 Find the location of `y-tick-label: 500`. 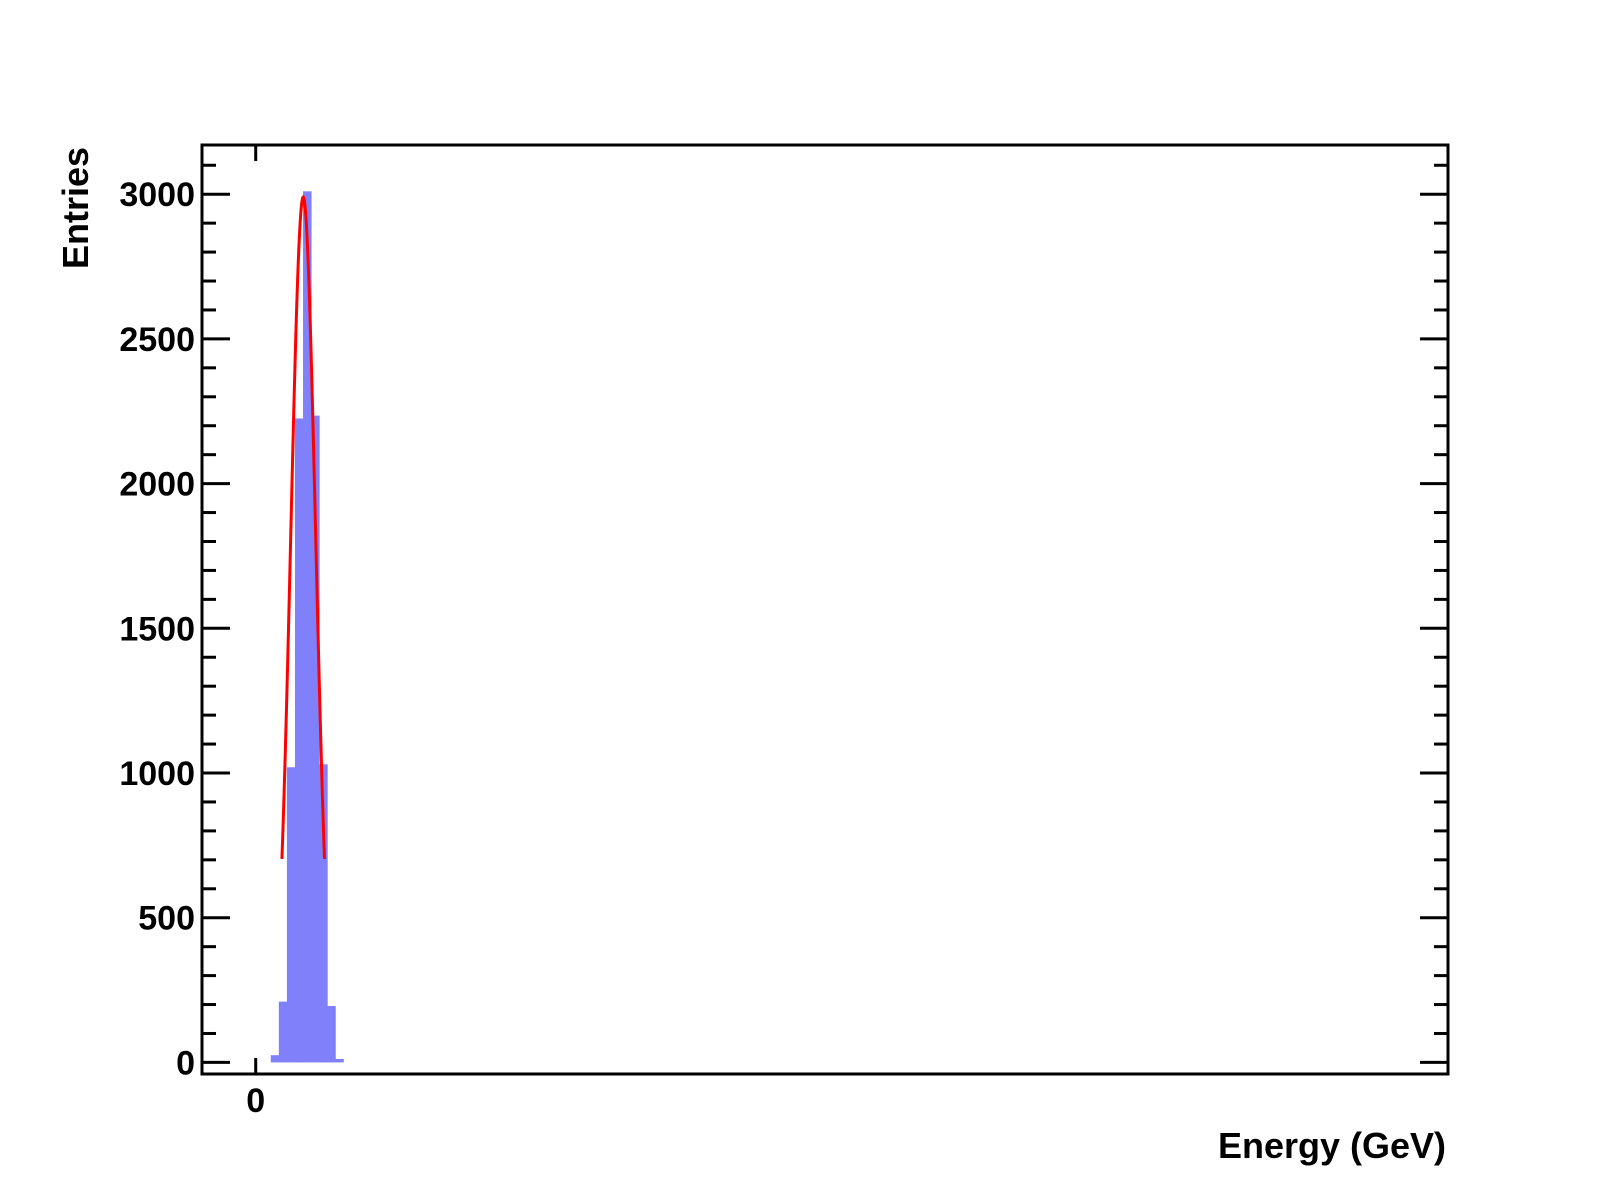

y-tick-label: 500 is located at coordinates (166, 919).